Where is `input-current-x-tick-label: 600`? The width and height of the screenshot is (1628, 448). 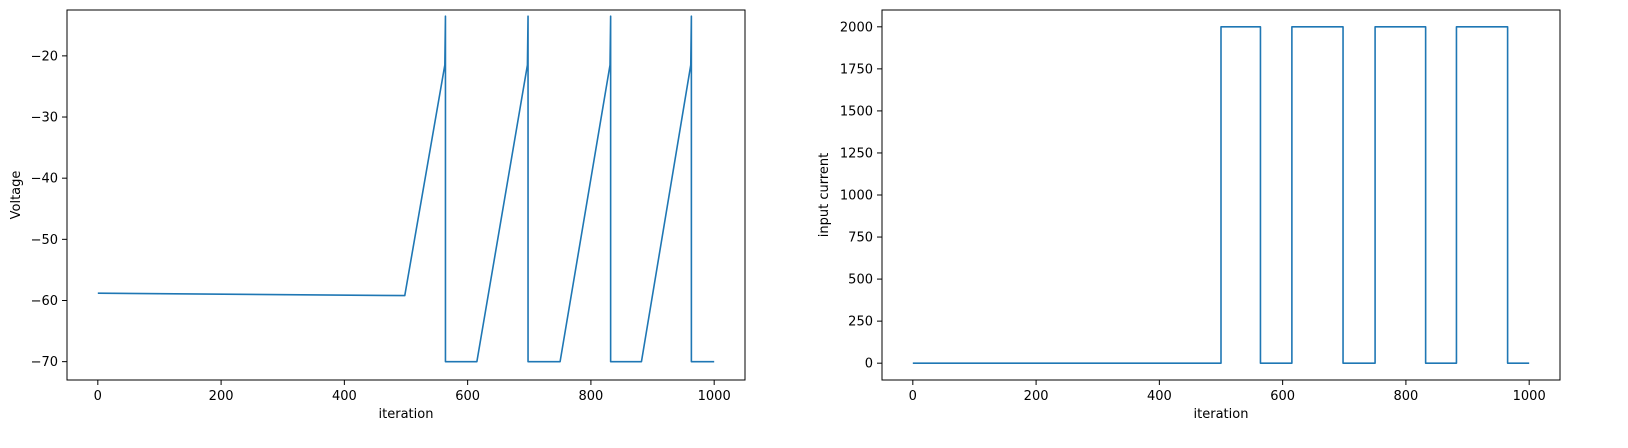
input-current-x-tick-label: 600 is located at coordinates (1282, 396).